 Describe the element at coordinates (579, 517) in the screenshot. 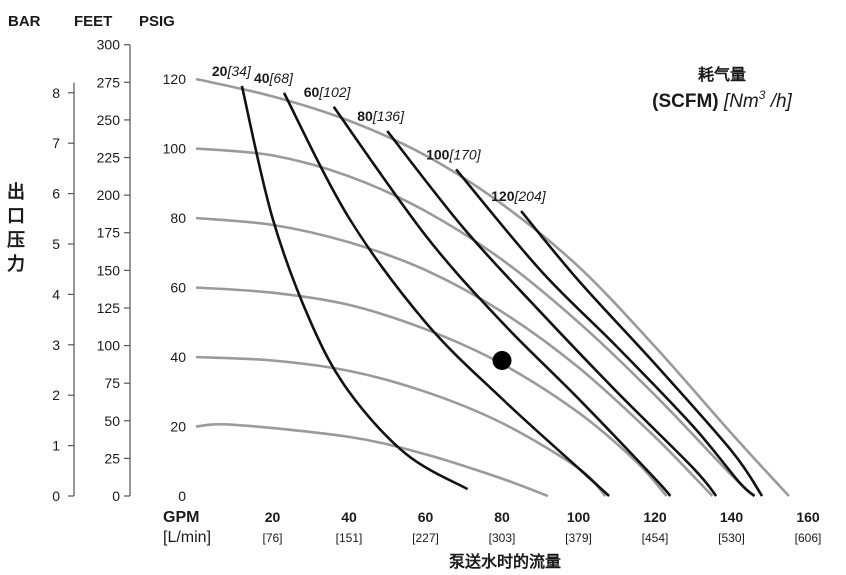

I see `x-tick-gpm: 100` at that location.